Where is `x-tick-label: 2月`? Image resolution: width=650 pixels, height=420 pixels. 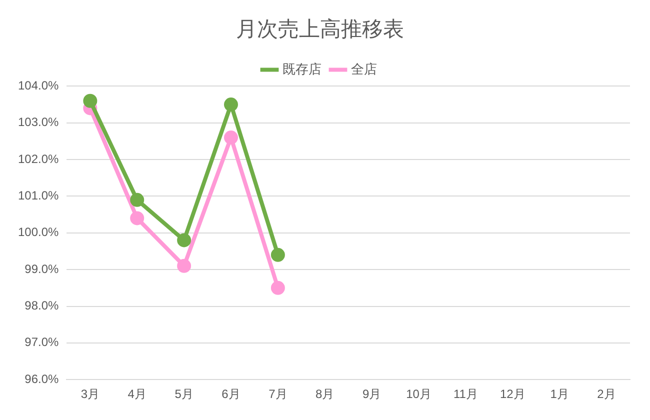
x-tick-label: 2月 is located at coordinates (606, 394).